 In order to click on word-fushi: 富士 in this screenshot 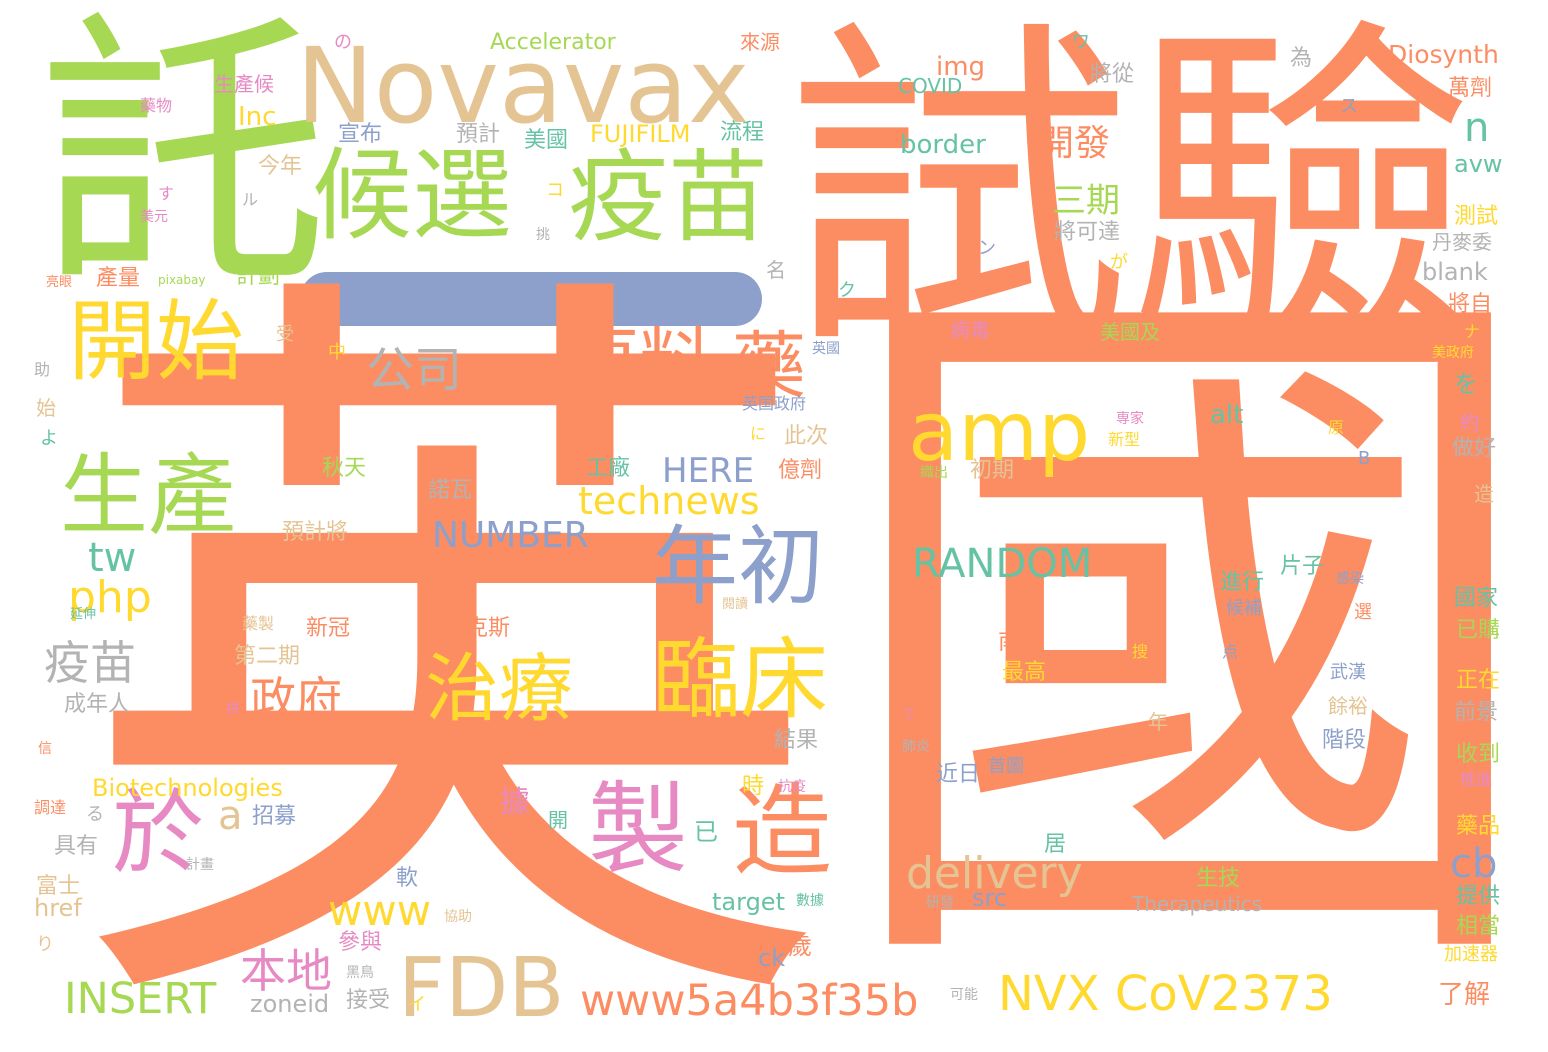, I will do `click(58, 886)`.